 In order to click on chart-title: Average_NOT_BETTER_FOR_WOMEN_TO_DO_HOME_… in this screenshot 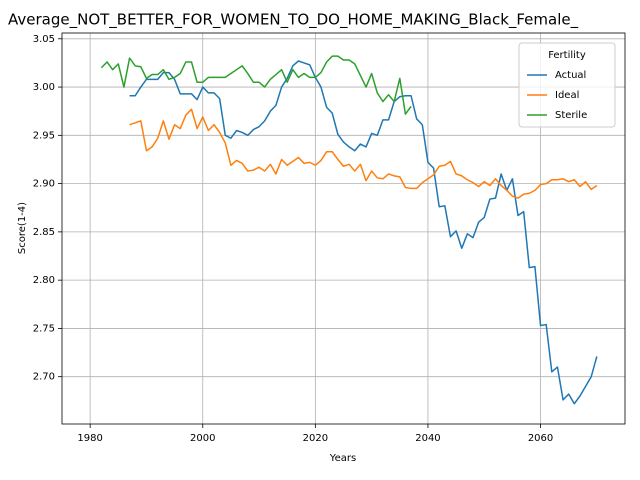, I will do `click(293, 20)`.